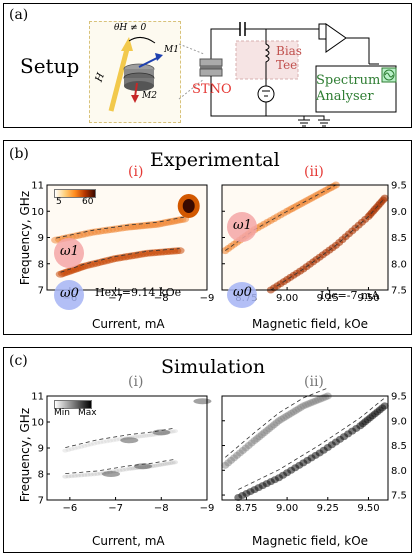  What do you see at coordinates (211, 62) in the screenshot?
I see `stno-element` at bounding box center [211, 62].